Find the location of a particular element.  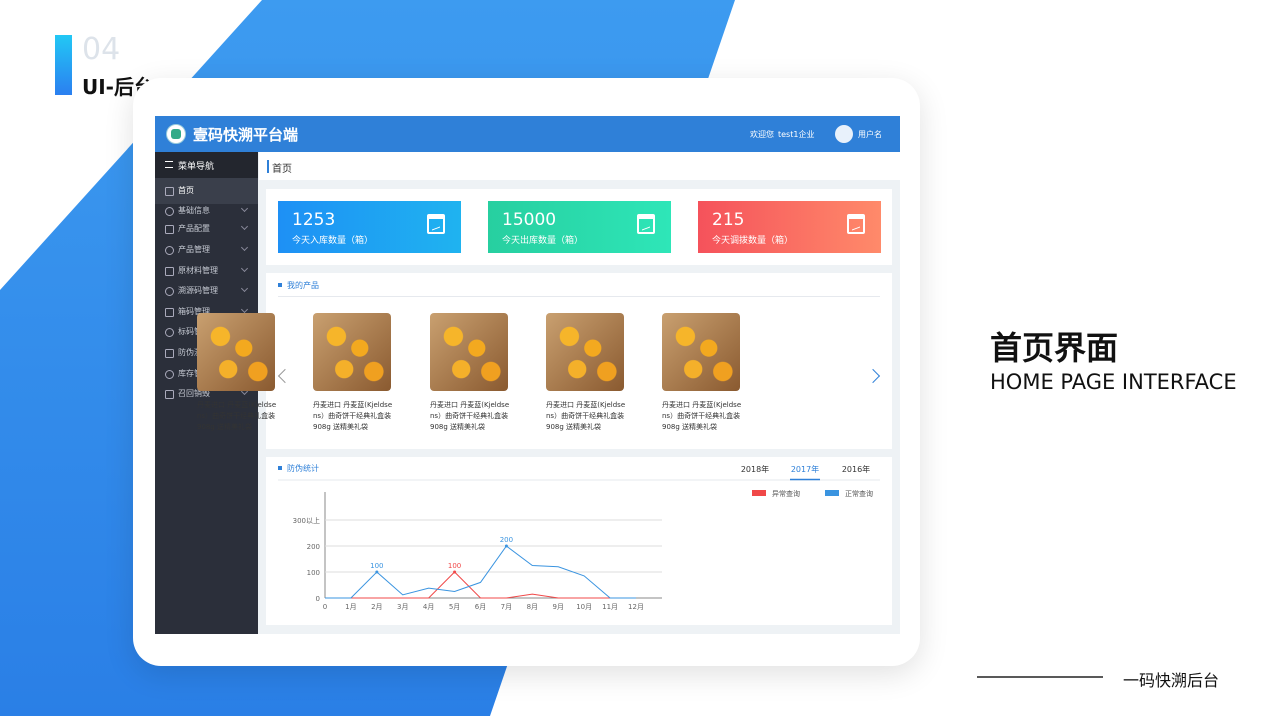

menu-label: 溯源码管理 is located at coordinates (198, 290).